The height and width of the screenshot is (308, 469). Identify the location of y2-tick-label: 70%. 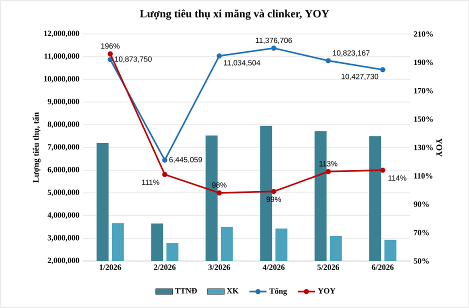
(421, 233).